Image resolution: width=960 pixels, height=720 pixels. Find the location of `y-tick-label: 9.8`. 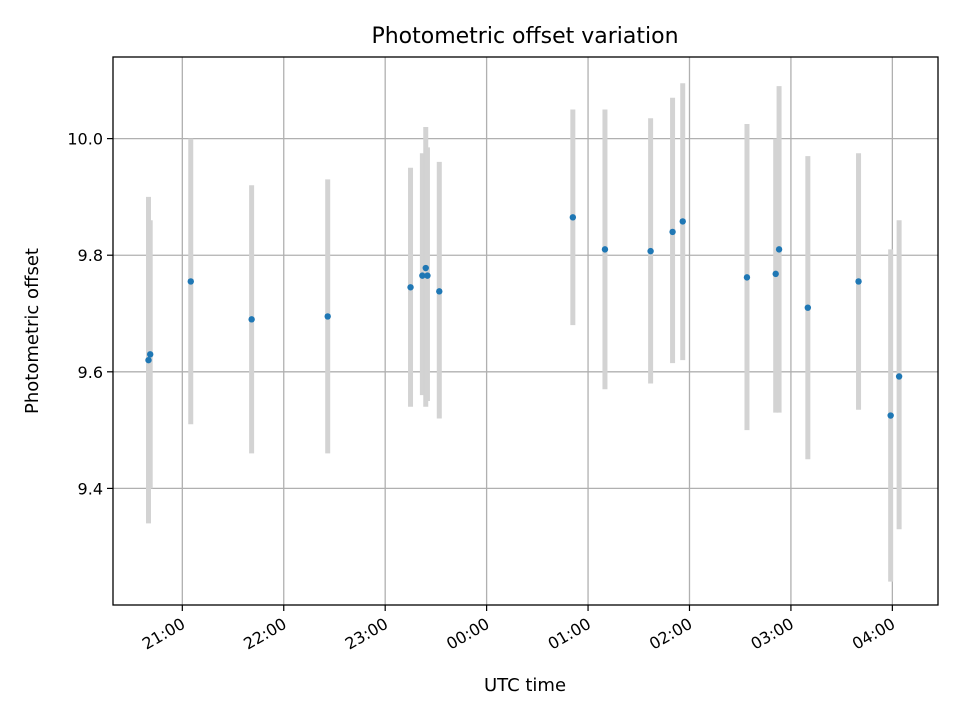

y-tick-label: 9.8 is located at coordinates (90, 255).